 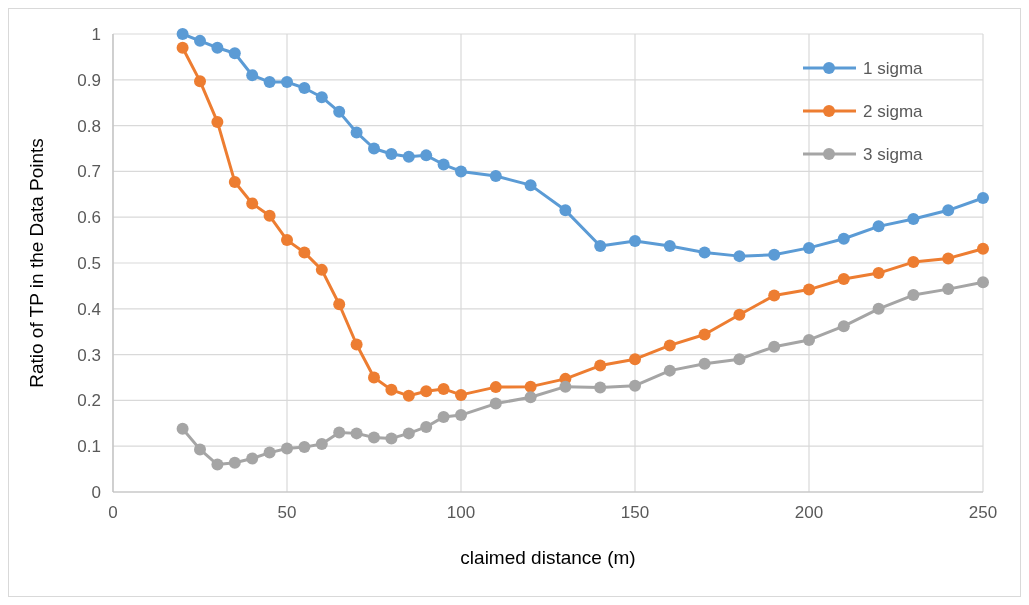 What do you see at coordinates (89, 80) in the screenshot?
I see `y-tick-label: 0.9` at bounding box center [89, 80].